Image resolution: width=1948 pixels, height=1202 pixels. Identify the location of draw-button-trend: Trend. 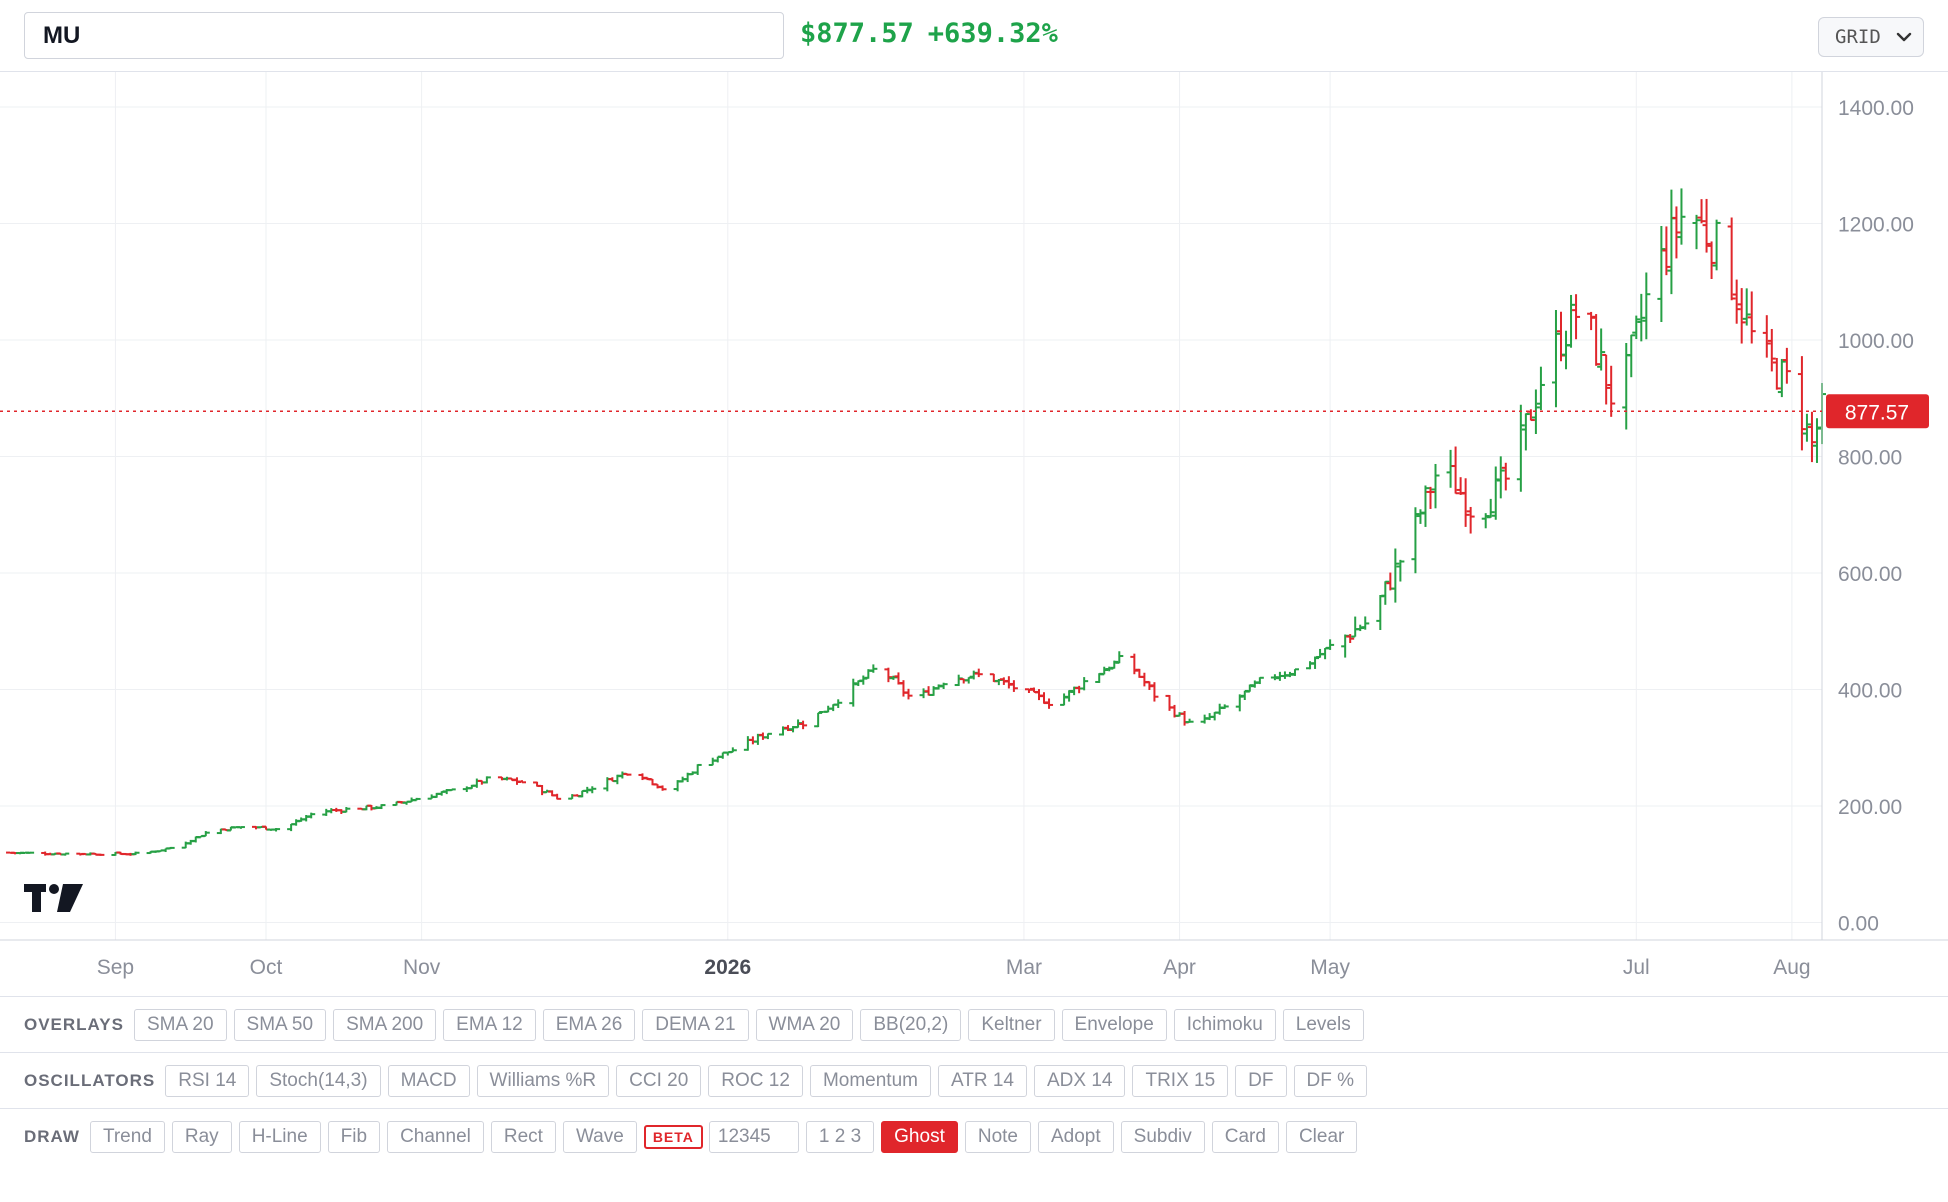
(127, 1136).